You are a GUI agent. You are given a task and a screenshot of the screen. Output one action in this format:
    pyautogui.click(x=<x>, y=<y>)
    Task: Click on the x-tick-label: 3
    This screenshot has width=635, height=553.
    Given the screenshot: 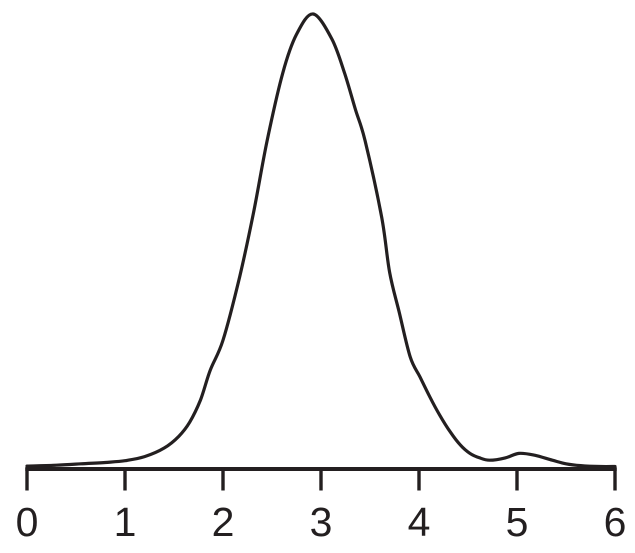 What is the action you would take?
    pyautogui.click(x=321, y=522)
    